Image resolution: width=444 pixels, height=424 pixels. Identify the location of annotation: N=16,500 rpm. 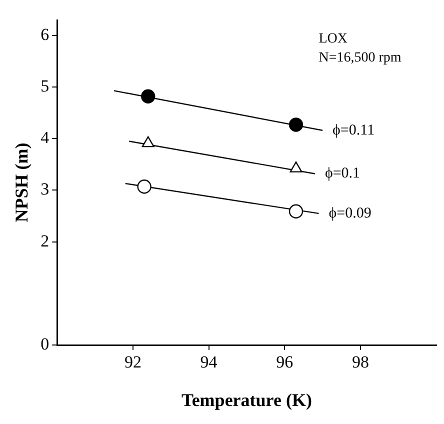
(360, 58).